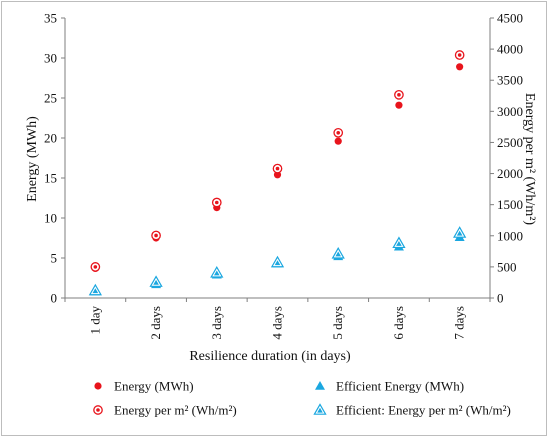 The image size is (550, 442). What do you see at coordinates (50, 18) in the screenshot?
I see `y-tick-label: 35` at bounding box center [50, 18].